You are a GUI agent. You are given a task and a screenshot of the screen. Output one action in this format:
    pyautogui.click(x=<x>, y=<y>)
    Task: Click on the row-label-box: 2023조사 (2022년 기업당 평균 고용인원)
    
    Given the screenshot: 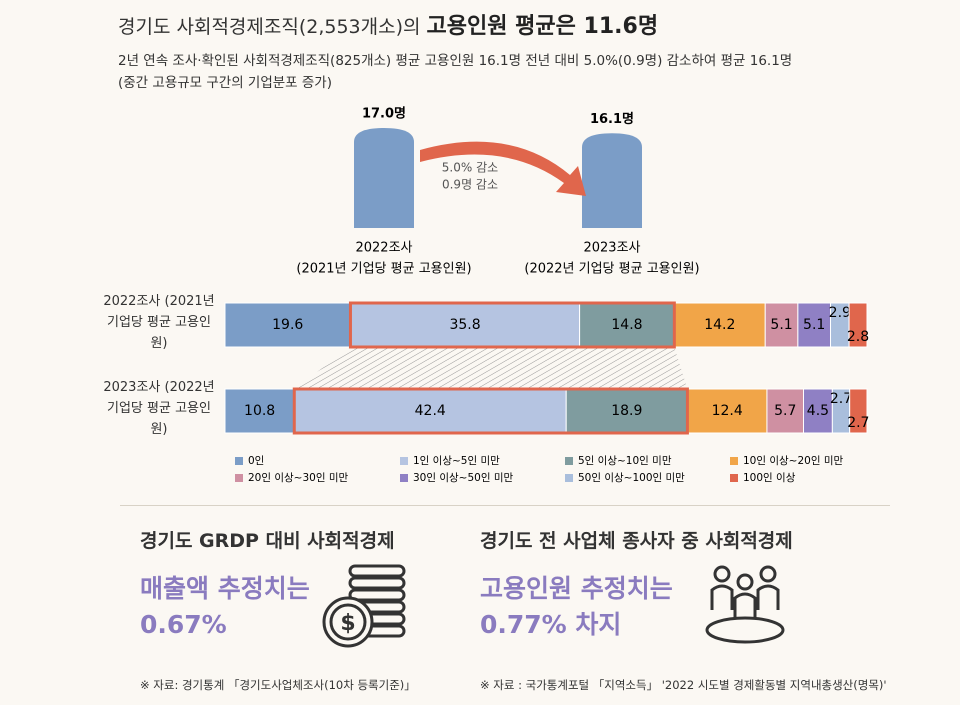 What is the action you would take?
    pyautogui.click(x=159, y=408)
    